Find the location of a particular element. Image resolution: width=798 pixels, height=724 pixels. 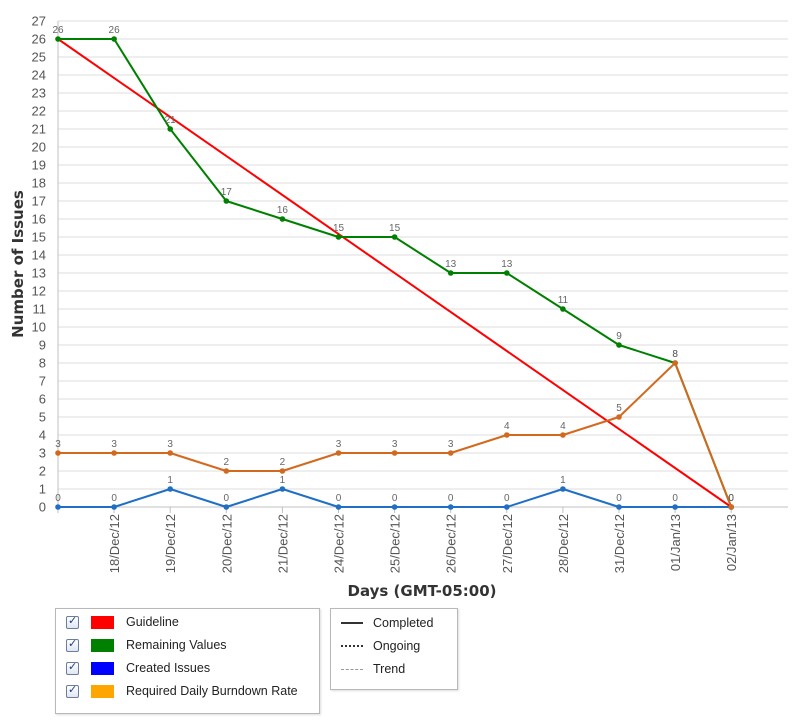

data-label: 8 is located at coordinates (675, 354).